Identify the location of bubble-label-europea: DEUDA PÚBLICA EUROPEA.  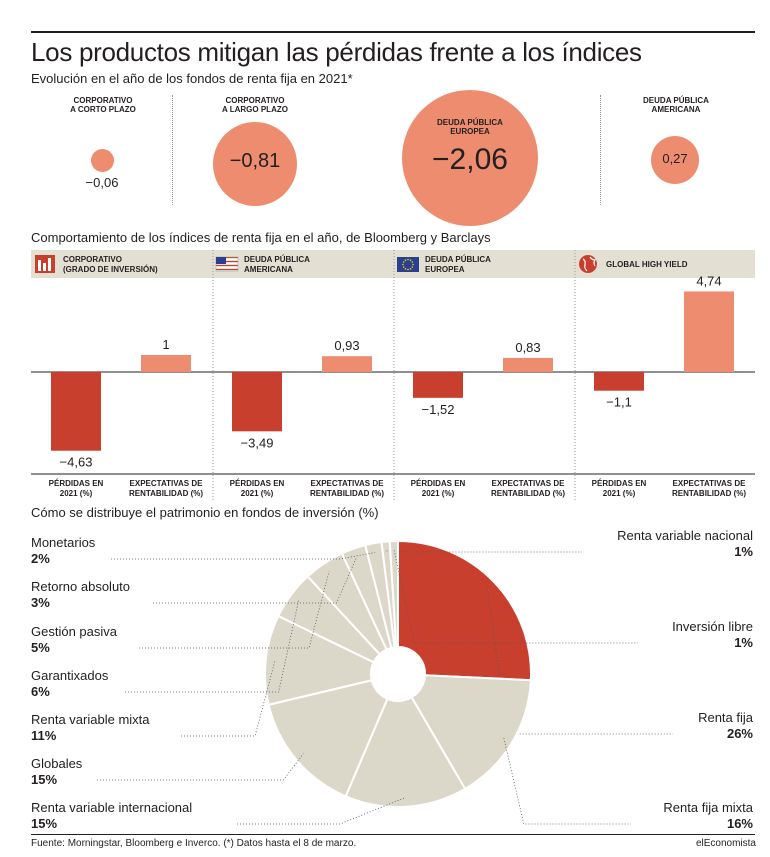
(470, 127).